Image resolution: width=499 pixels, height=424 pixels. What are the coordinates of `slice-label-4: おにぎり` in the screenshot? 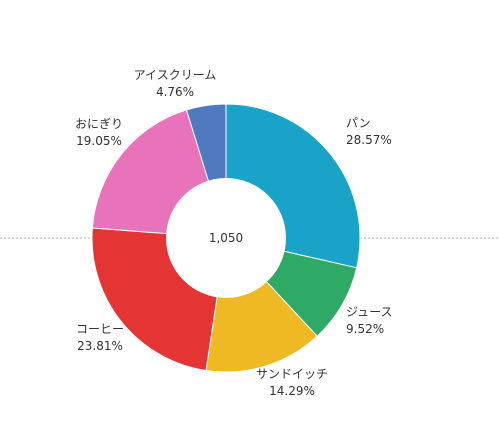 It's located at (99, 124).